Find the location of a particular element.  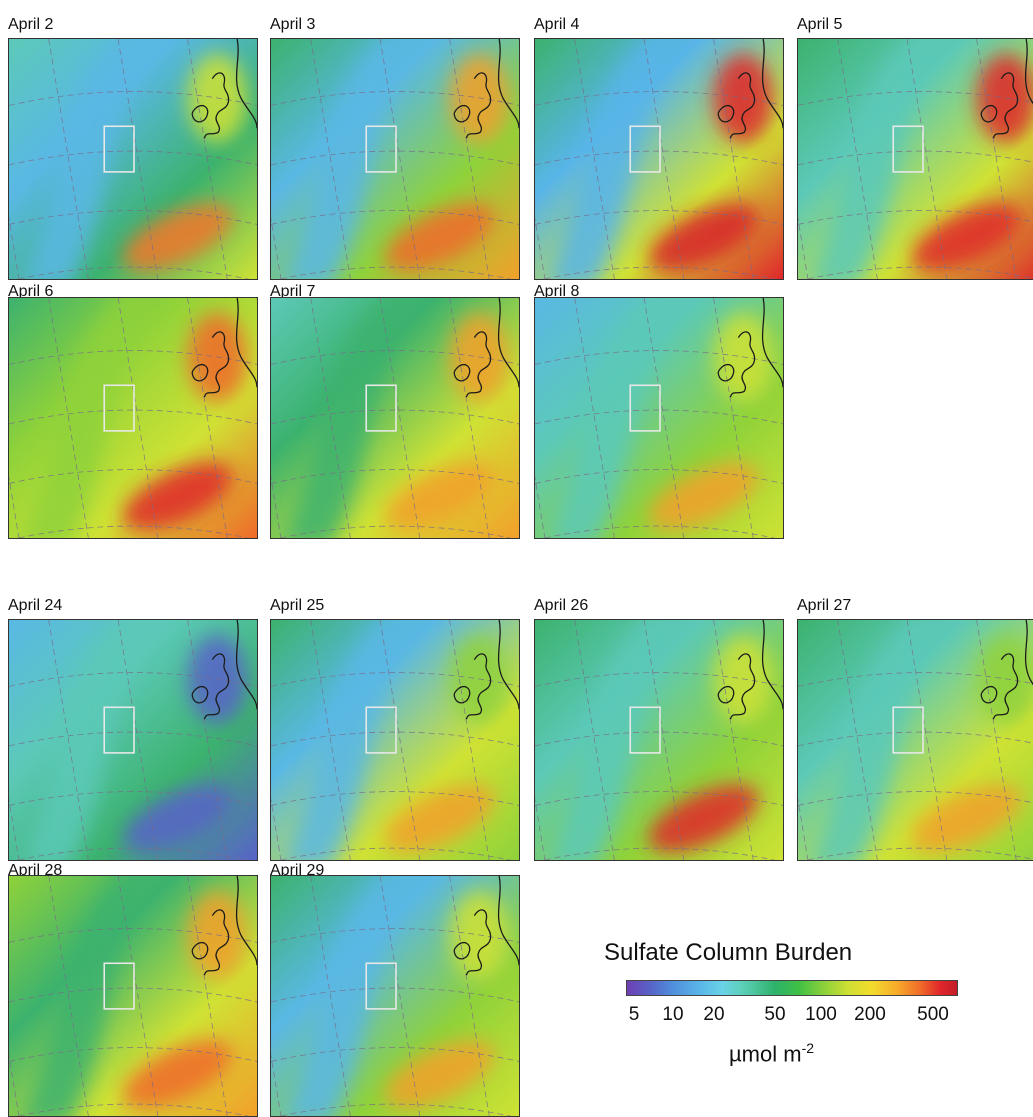

panel-title-apr6: April 6 is located at coordinates (31, 291).